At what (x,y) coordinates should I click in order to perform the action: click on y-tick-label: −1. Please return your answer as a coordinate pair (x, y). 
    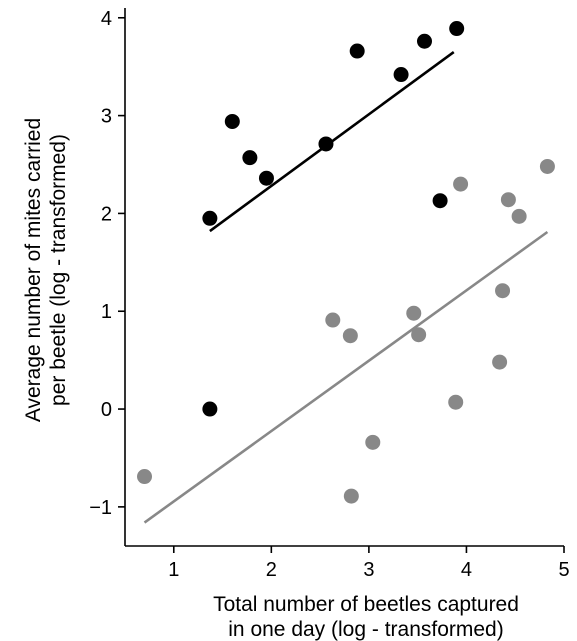
    Looking at the image, I should click on (100, 508).